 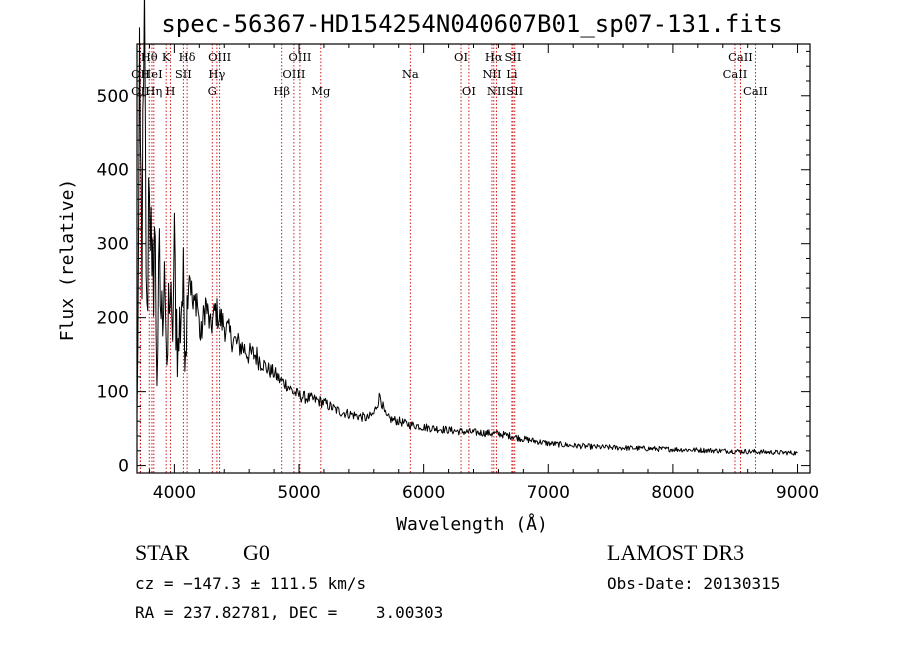 I want to click on x-tick-label: 8000, so click(x=672, y=493).